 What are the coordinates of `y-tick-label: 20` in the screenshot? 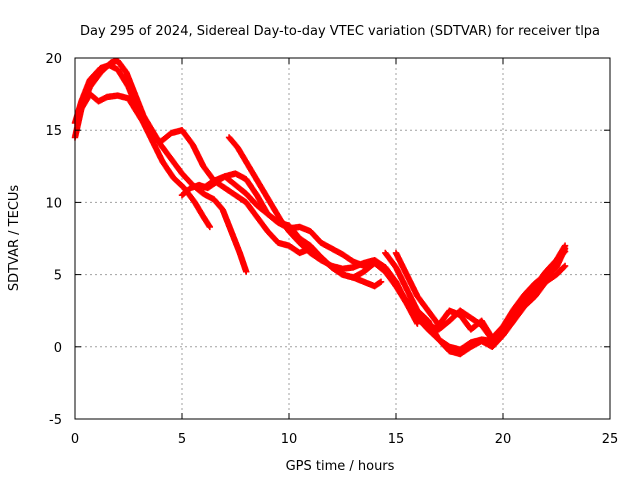 It's located at (53, 59).